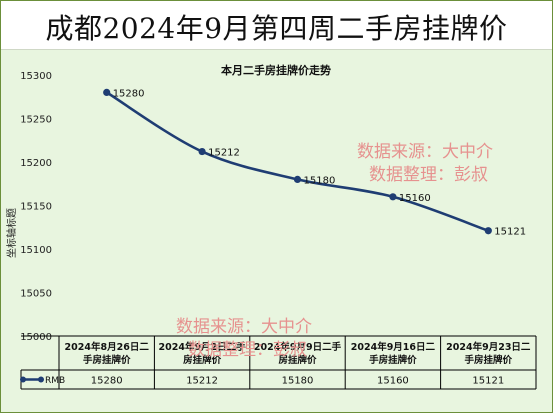 The height and width of the screenshot is (415, 553). I want to click on y-tick-label: 15100, so click(36, 250).